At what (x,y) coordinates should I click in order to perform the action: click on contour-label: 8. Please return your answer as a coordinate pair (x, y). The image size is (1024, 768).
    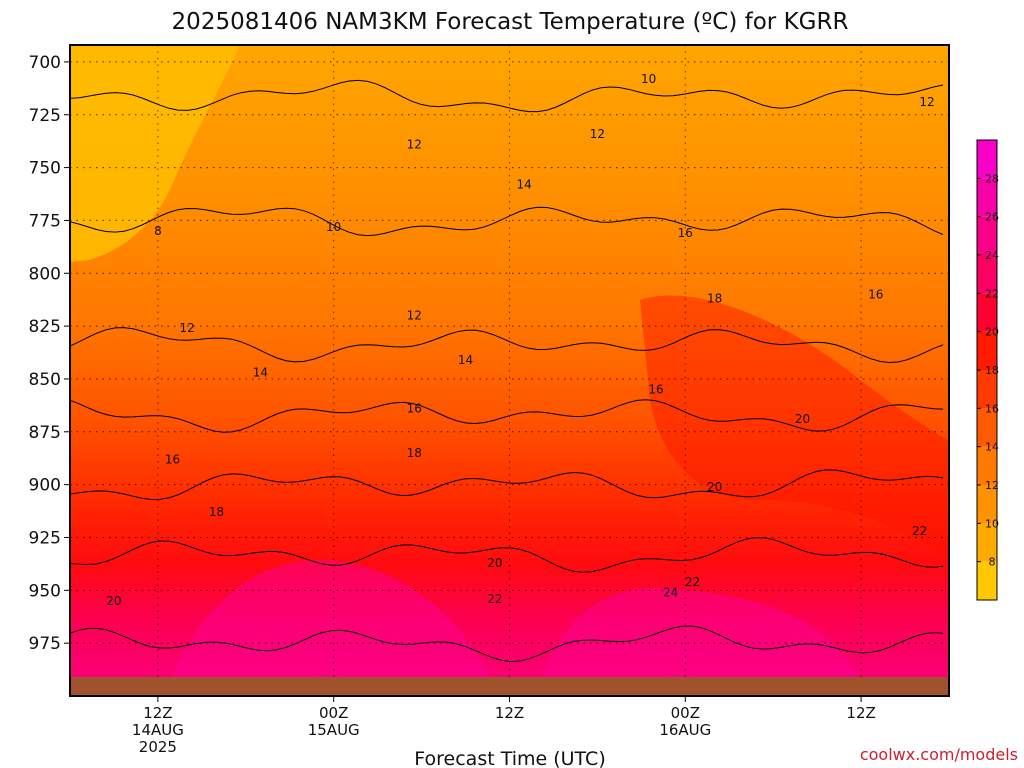
    Looking at the image, I should click on (158, 231).